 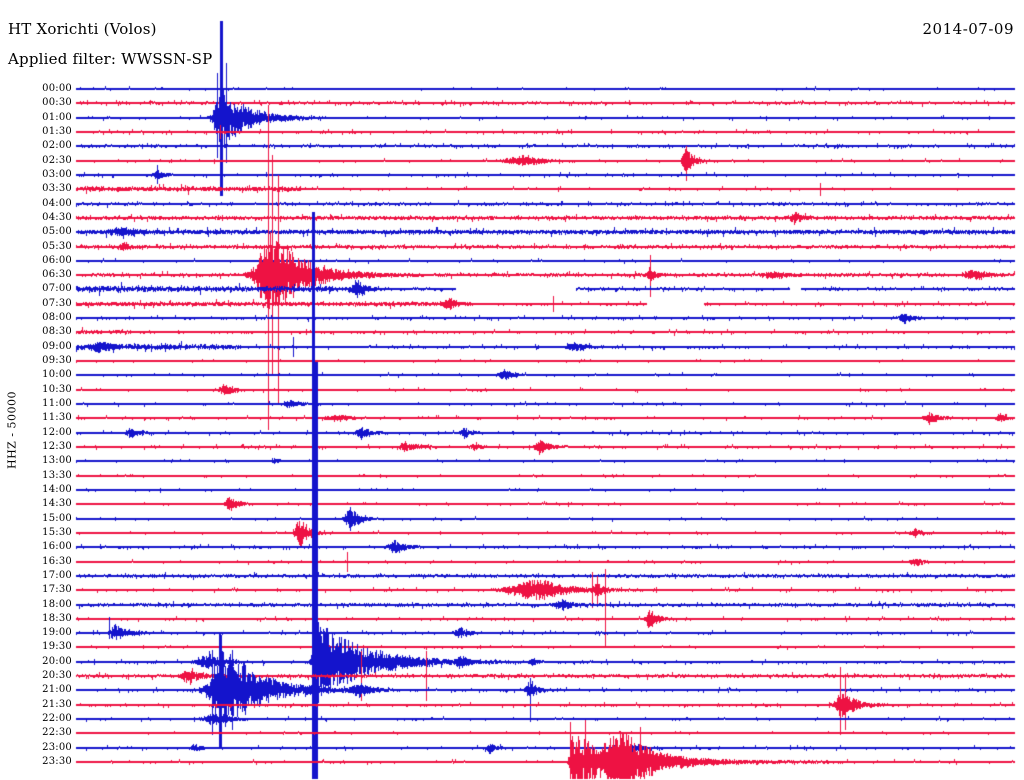 I want to click on time-label-1830: 18:30, so click(x=57, y=618).